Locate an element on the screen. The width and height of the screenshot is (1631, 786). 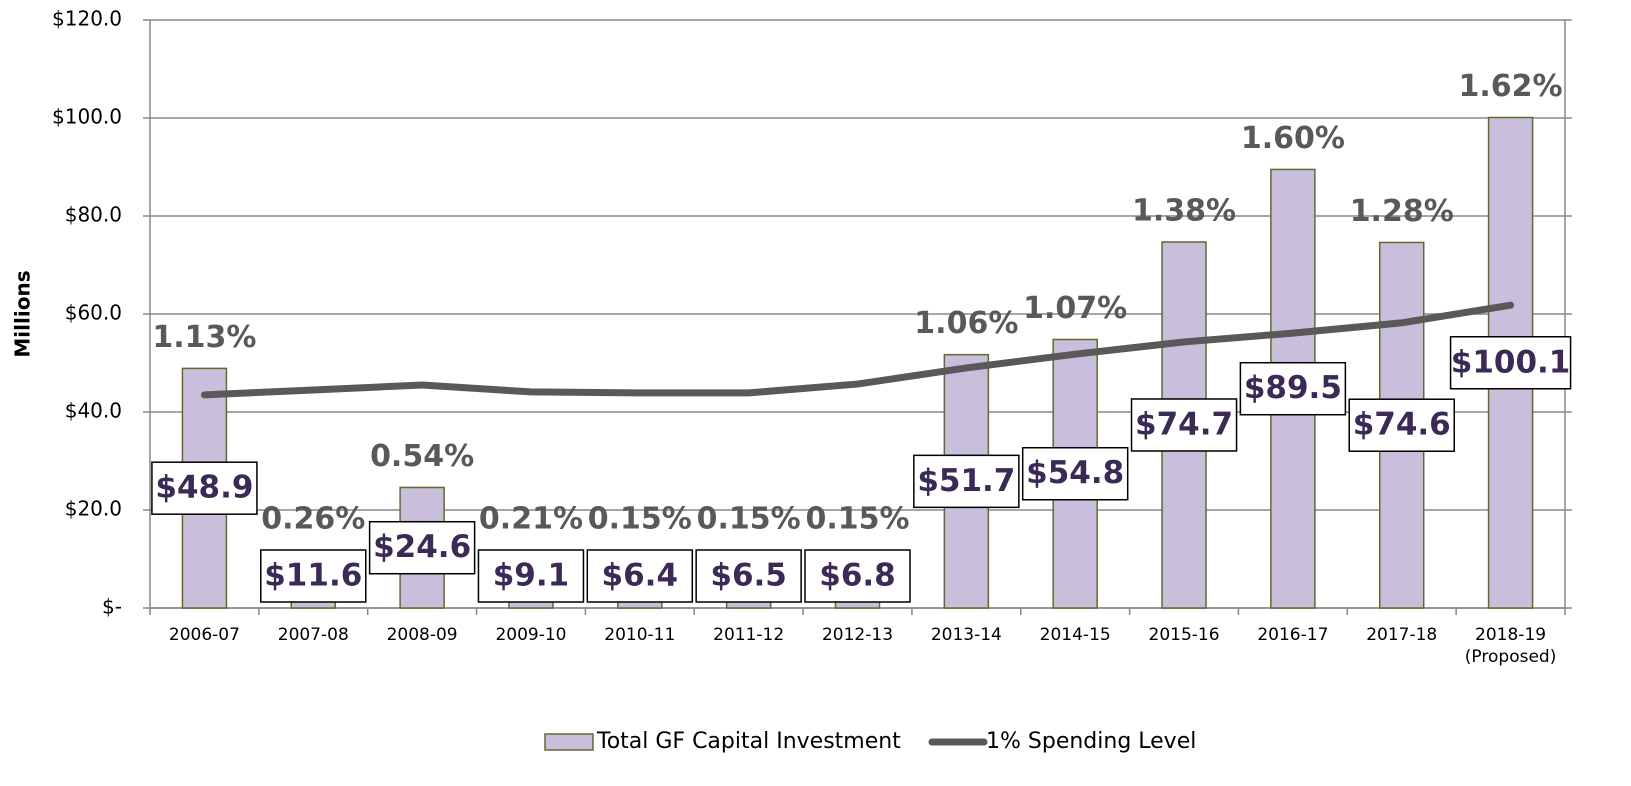
y-axis-label: Millions is located at coordinates (23, 313).